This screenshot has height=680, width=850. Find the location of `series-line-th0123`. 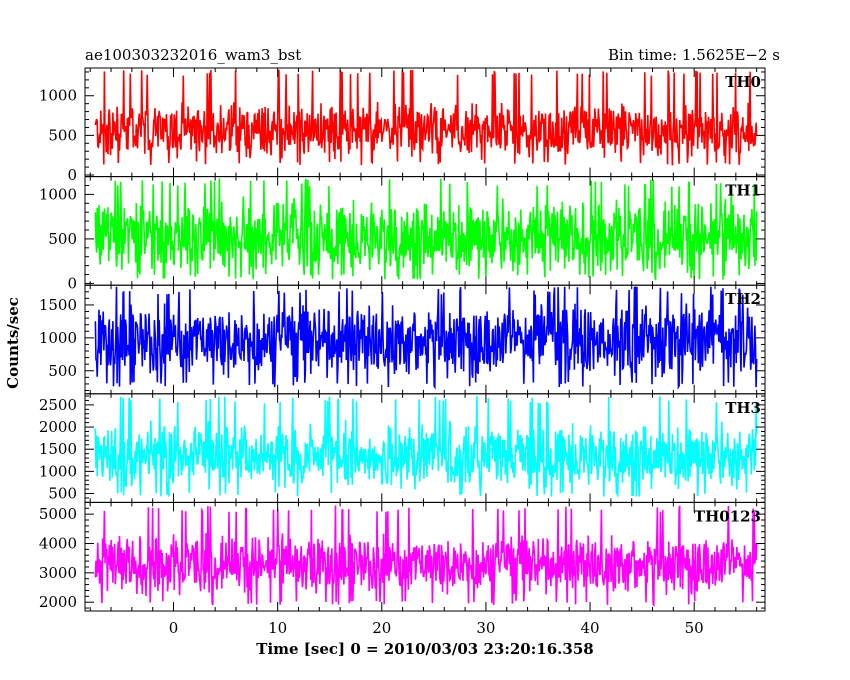

series-line-th0123 is located at coordinates (426, 556).